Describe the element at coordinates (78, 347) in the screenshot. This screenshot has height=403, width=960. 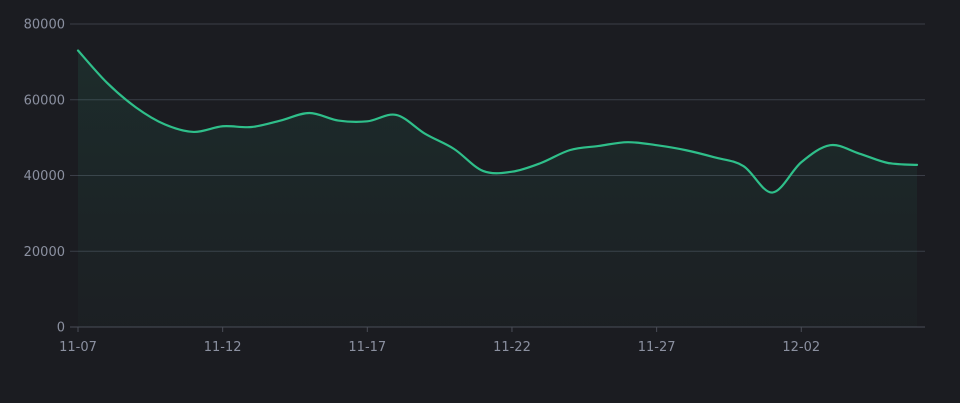
I see `x-tick-label: 11-07` at that location.